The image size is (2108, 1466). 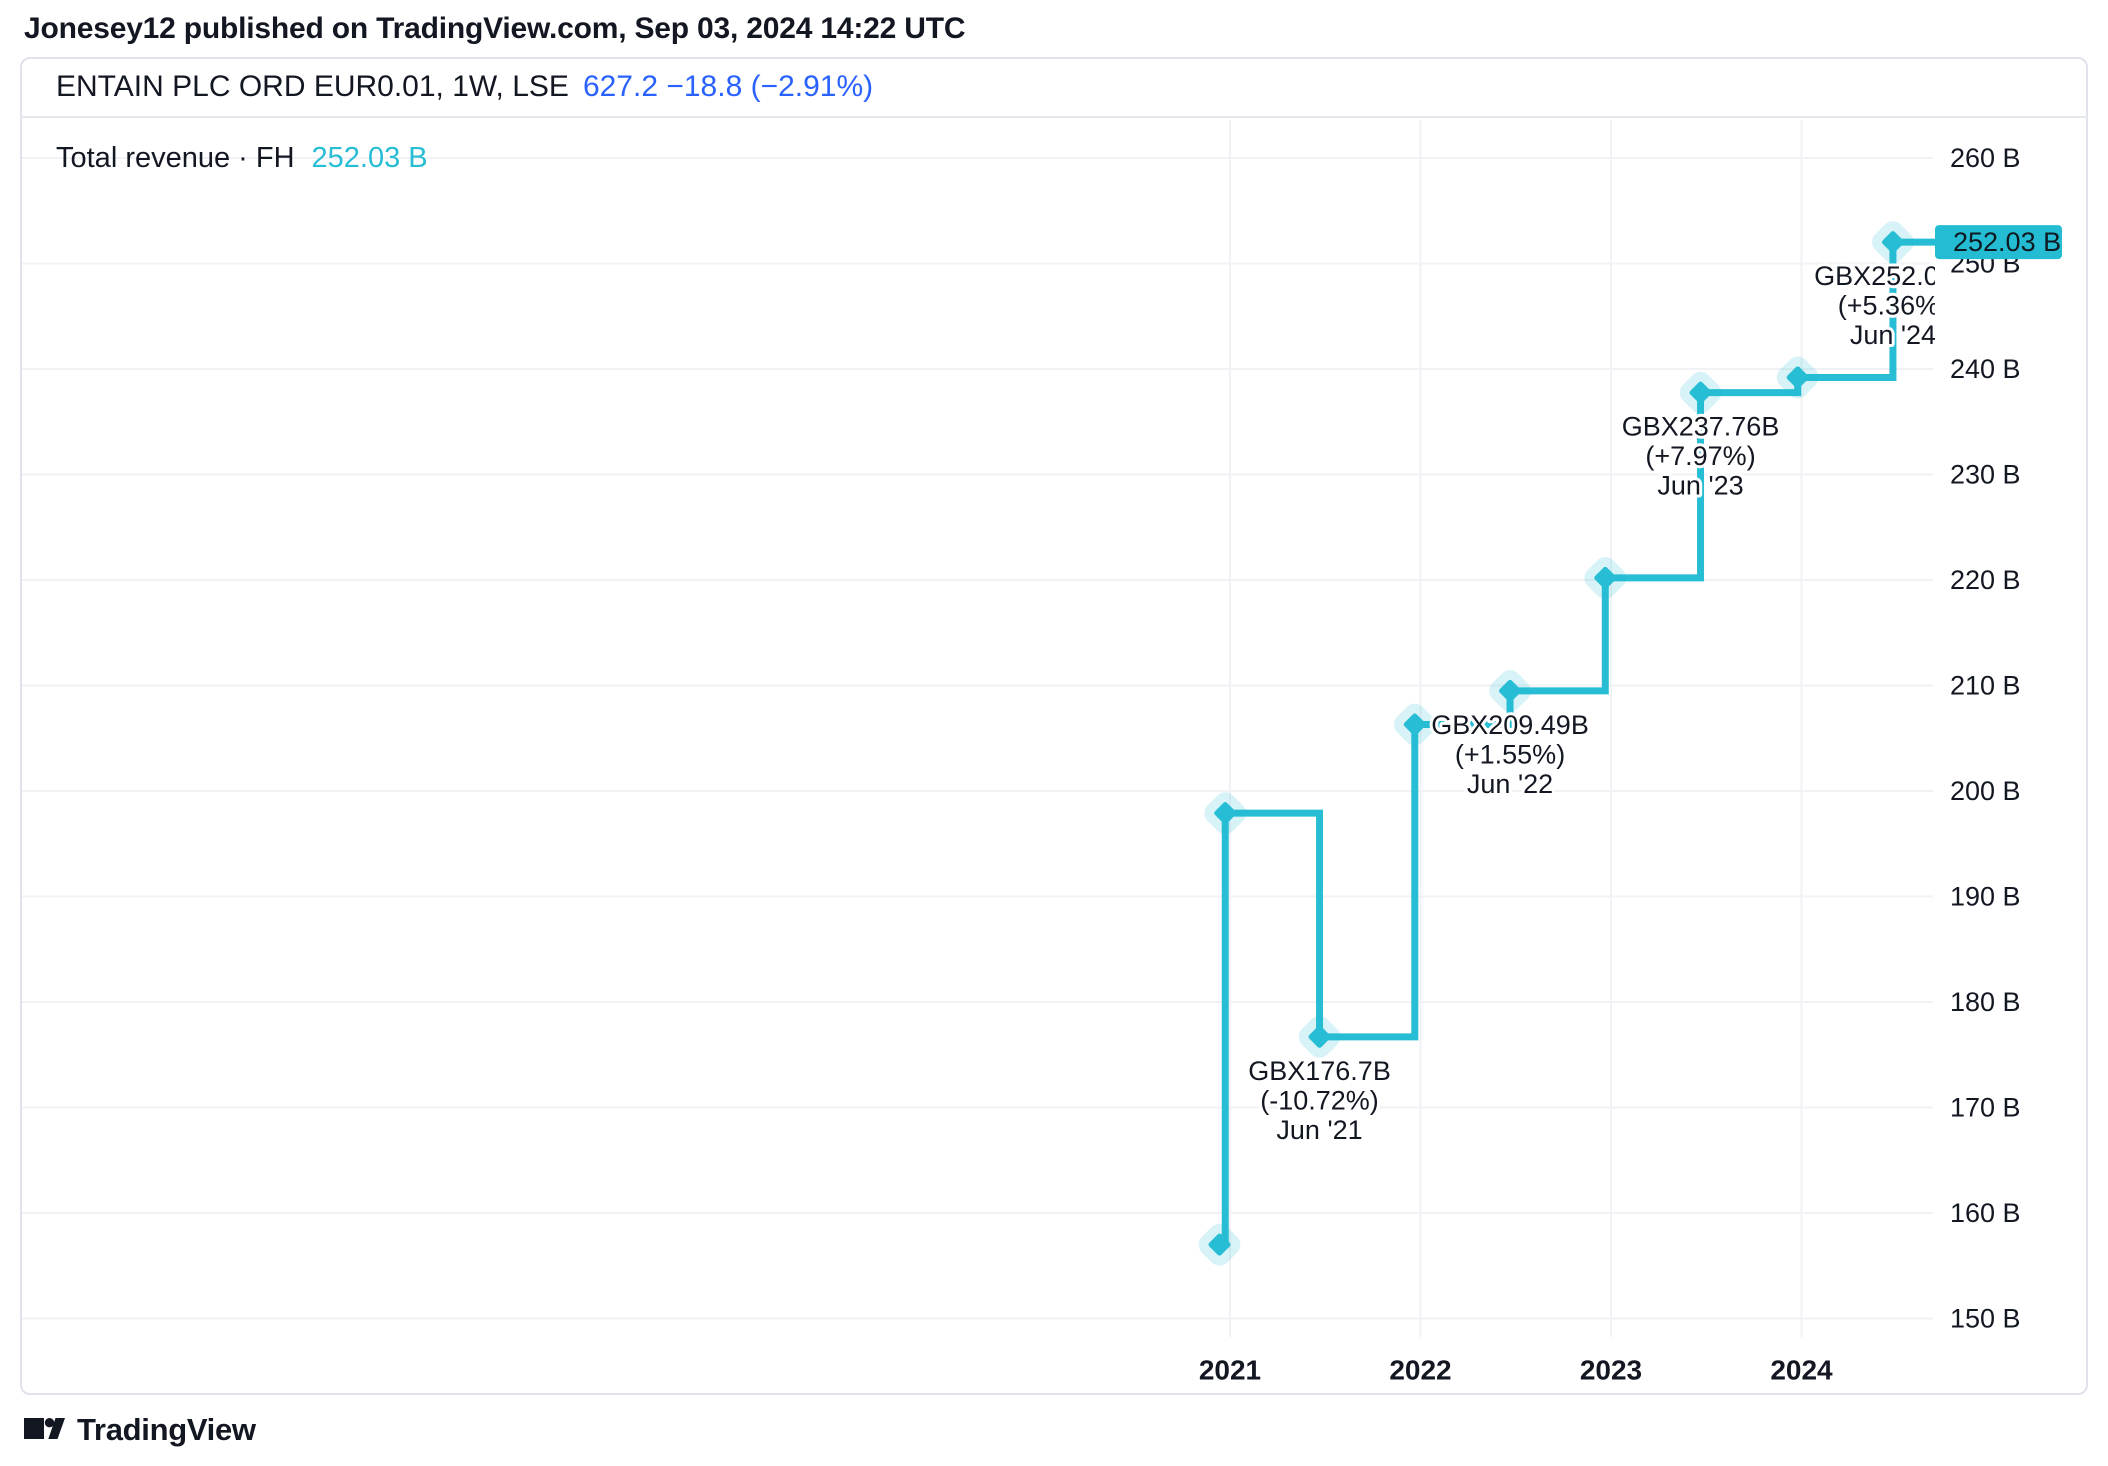 I want to click on y-tick-label: 150 B, so click(x=1985, y=1319).